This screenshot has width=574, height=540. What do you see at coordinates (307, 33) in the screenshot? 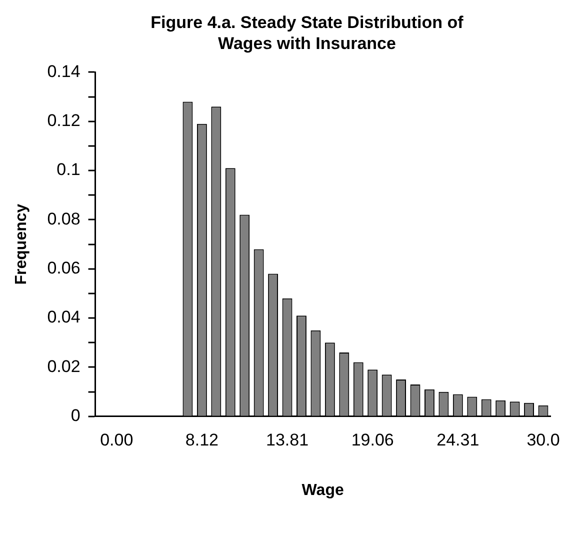
I see `chart-title: Figure 4.a. Steady State Distribution of Wages with Insurance` at bounding box center [307, 33].